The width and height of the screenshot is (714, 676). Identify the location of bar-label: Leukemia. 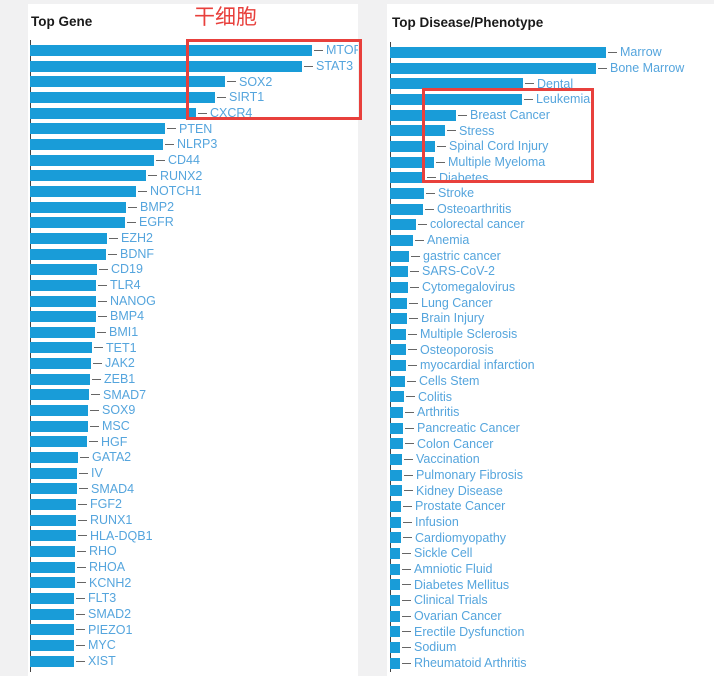
(563, 99).